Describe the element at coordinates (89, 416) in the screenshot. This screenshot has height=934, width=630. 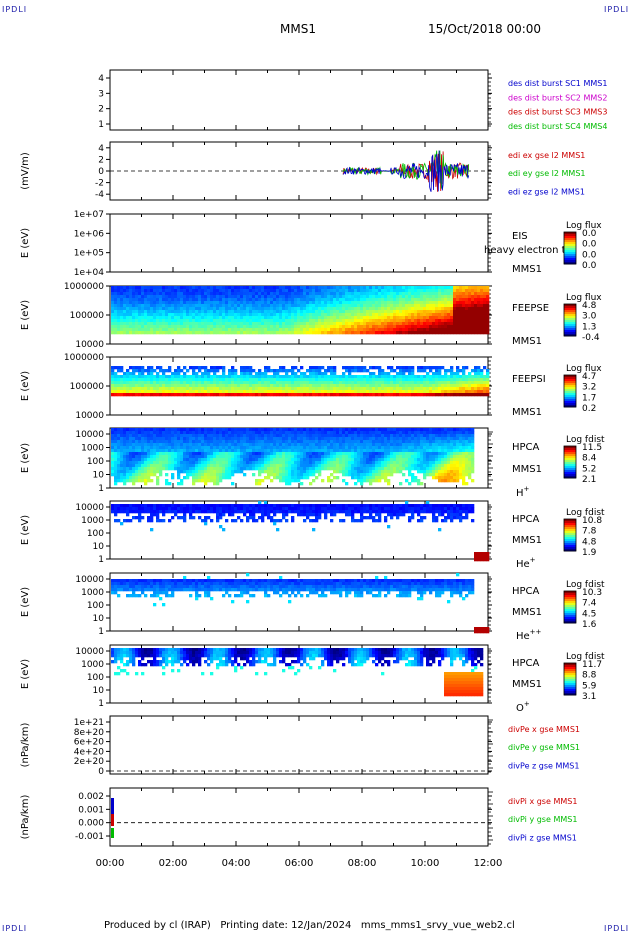
I see `feepsi-panel-ytick-label: 10000` at that location.